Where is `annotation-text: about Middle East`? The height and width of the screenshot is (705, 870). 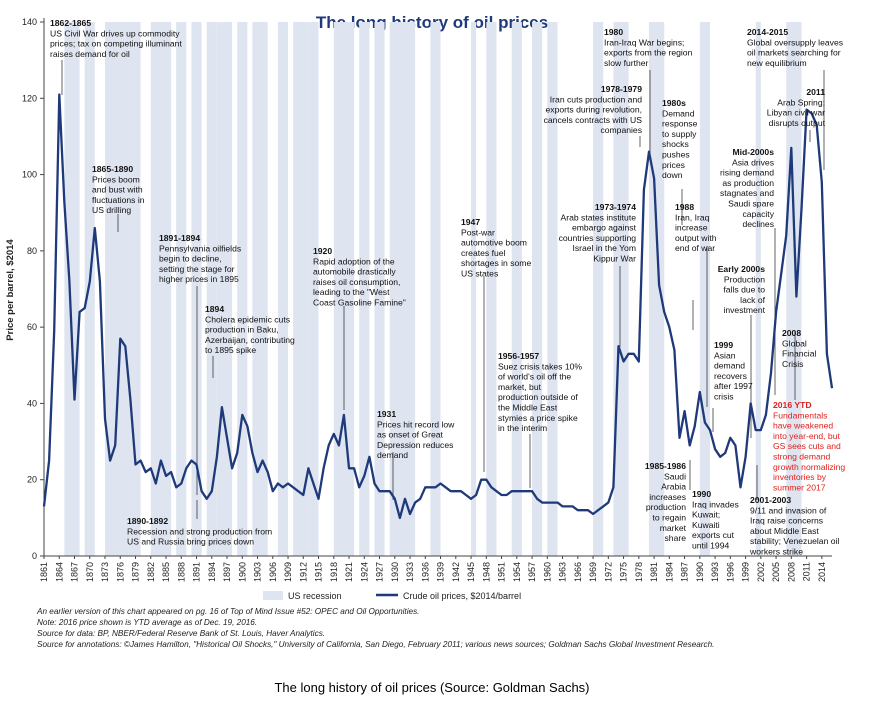
annotation-text: about Middle East is located at coordinates (784, 531).